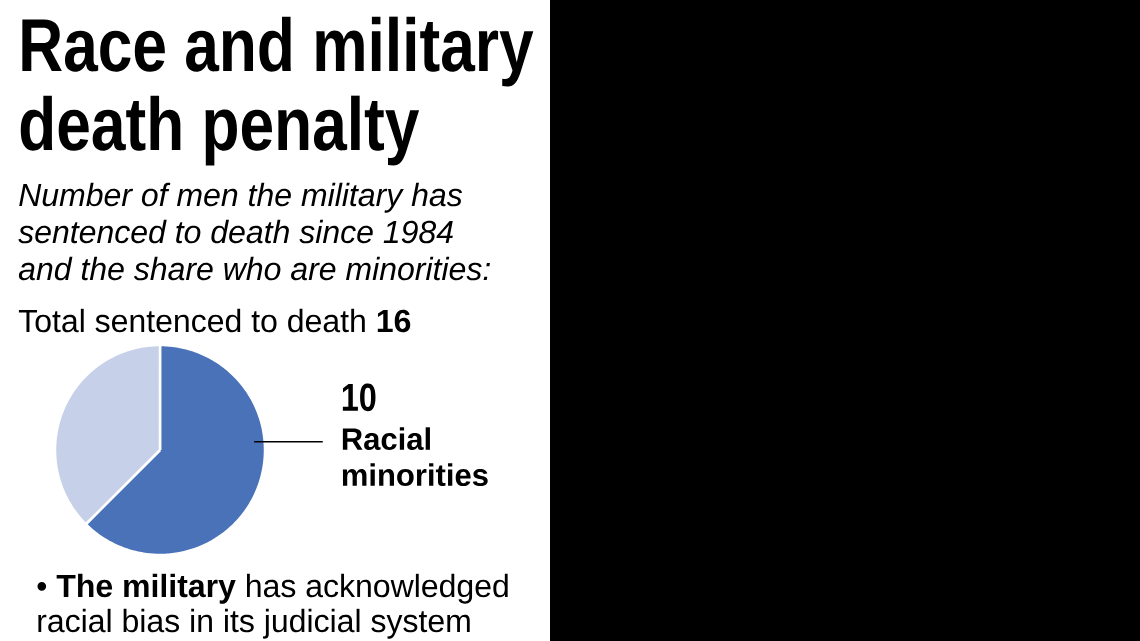 The width and height of the screenshot is (1140, 641). Describe the element at coordinates (359, 397) in the screenshot. I see `data-label: 10` at that location.